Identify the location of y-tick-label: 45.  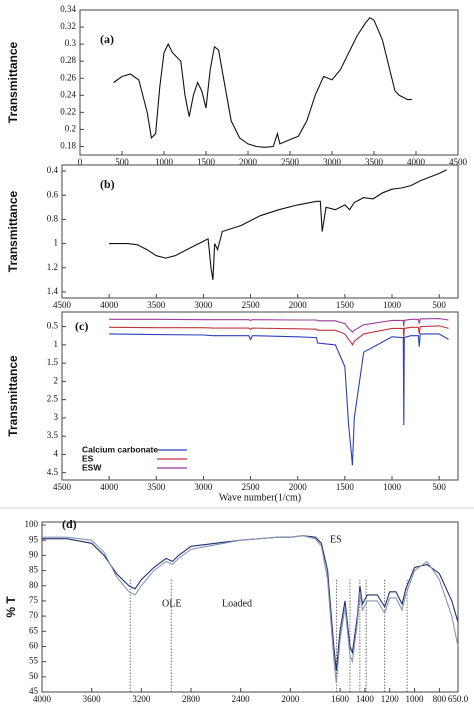
(34, 691).